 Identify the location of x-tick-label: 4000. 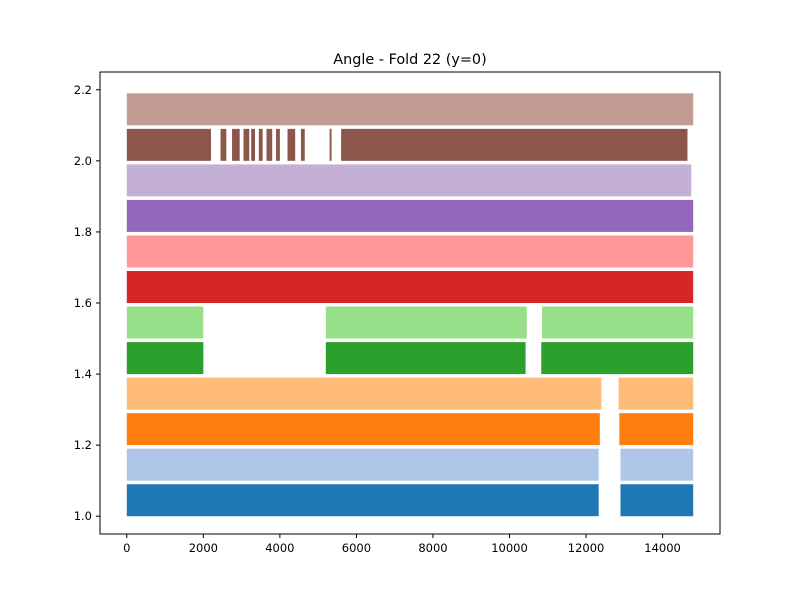
(279, 548).